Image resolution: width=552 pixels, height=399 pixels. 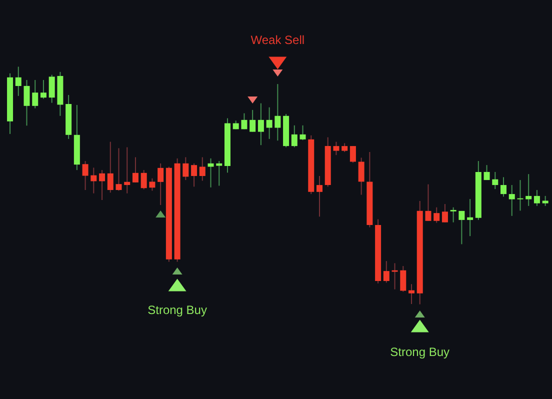 I want to click on text: Weak Sell, so click(x=277, y=40).